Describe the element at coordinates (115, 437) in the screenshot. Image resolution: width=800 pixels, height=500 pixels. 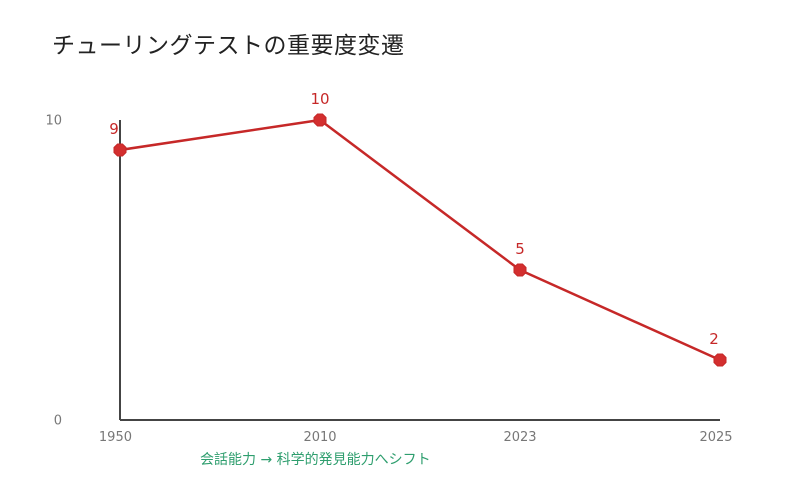
I see `x-tick-label: 1950` at that location.